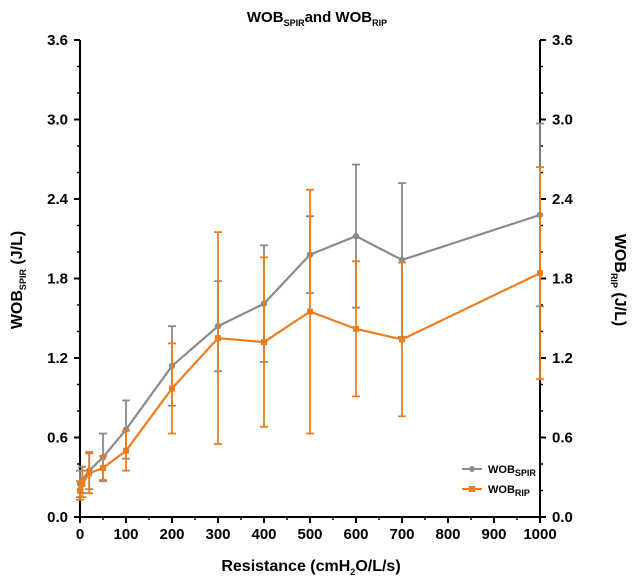  What do you see at coordinates (80, 534) in the screenshot?
I see `x-tick-label: 0` at bounding box center [80, 534].